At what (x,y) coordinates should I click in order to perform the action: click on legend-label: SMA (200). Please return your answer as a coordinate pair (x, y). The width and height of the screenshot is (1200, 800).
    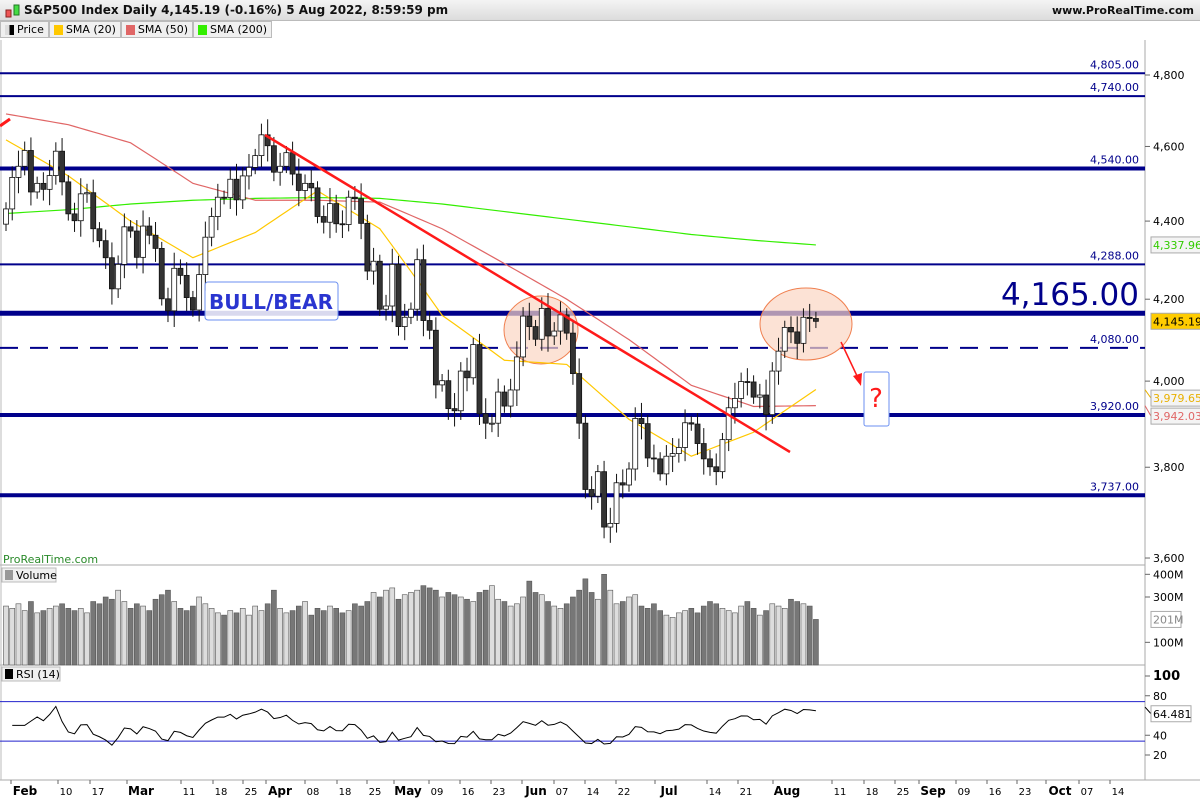
    Looking at the image, I should click on (239, 29).